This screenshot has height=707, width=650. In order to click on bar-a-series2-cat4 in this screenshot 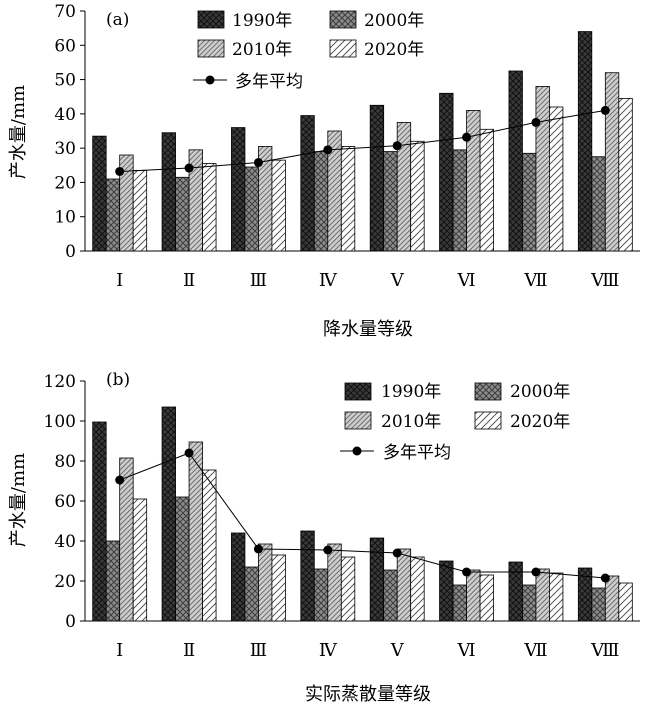, I will do `click(404, 187)`.